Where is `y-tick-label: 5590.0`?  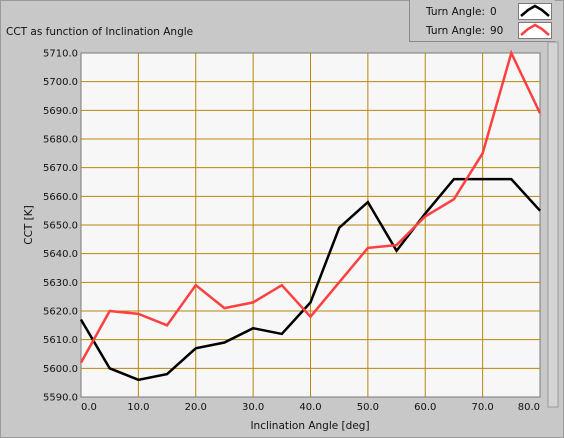 y-tick-label: 5590.0 is located at coordinates (60, 398).